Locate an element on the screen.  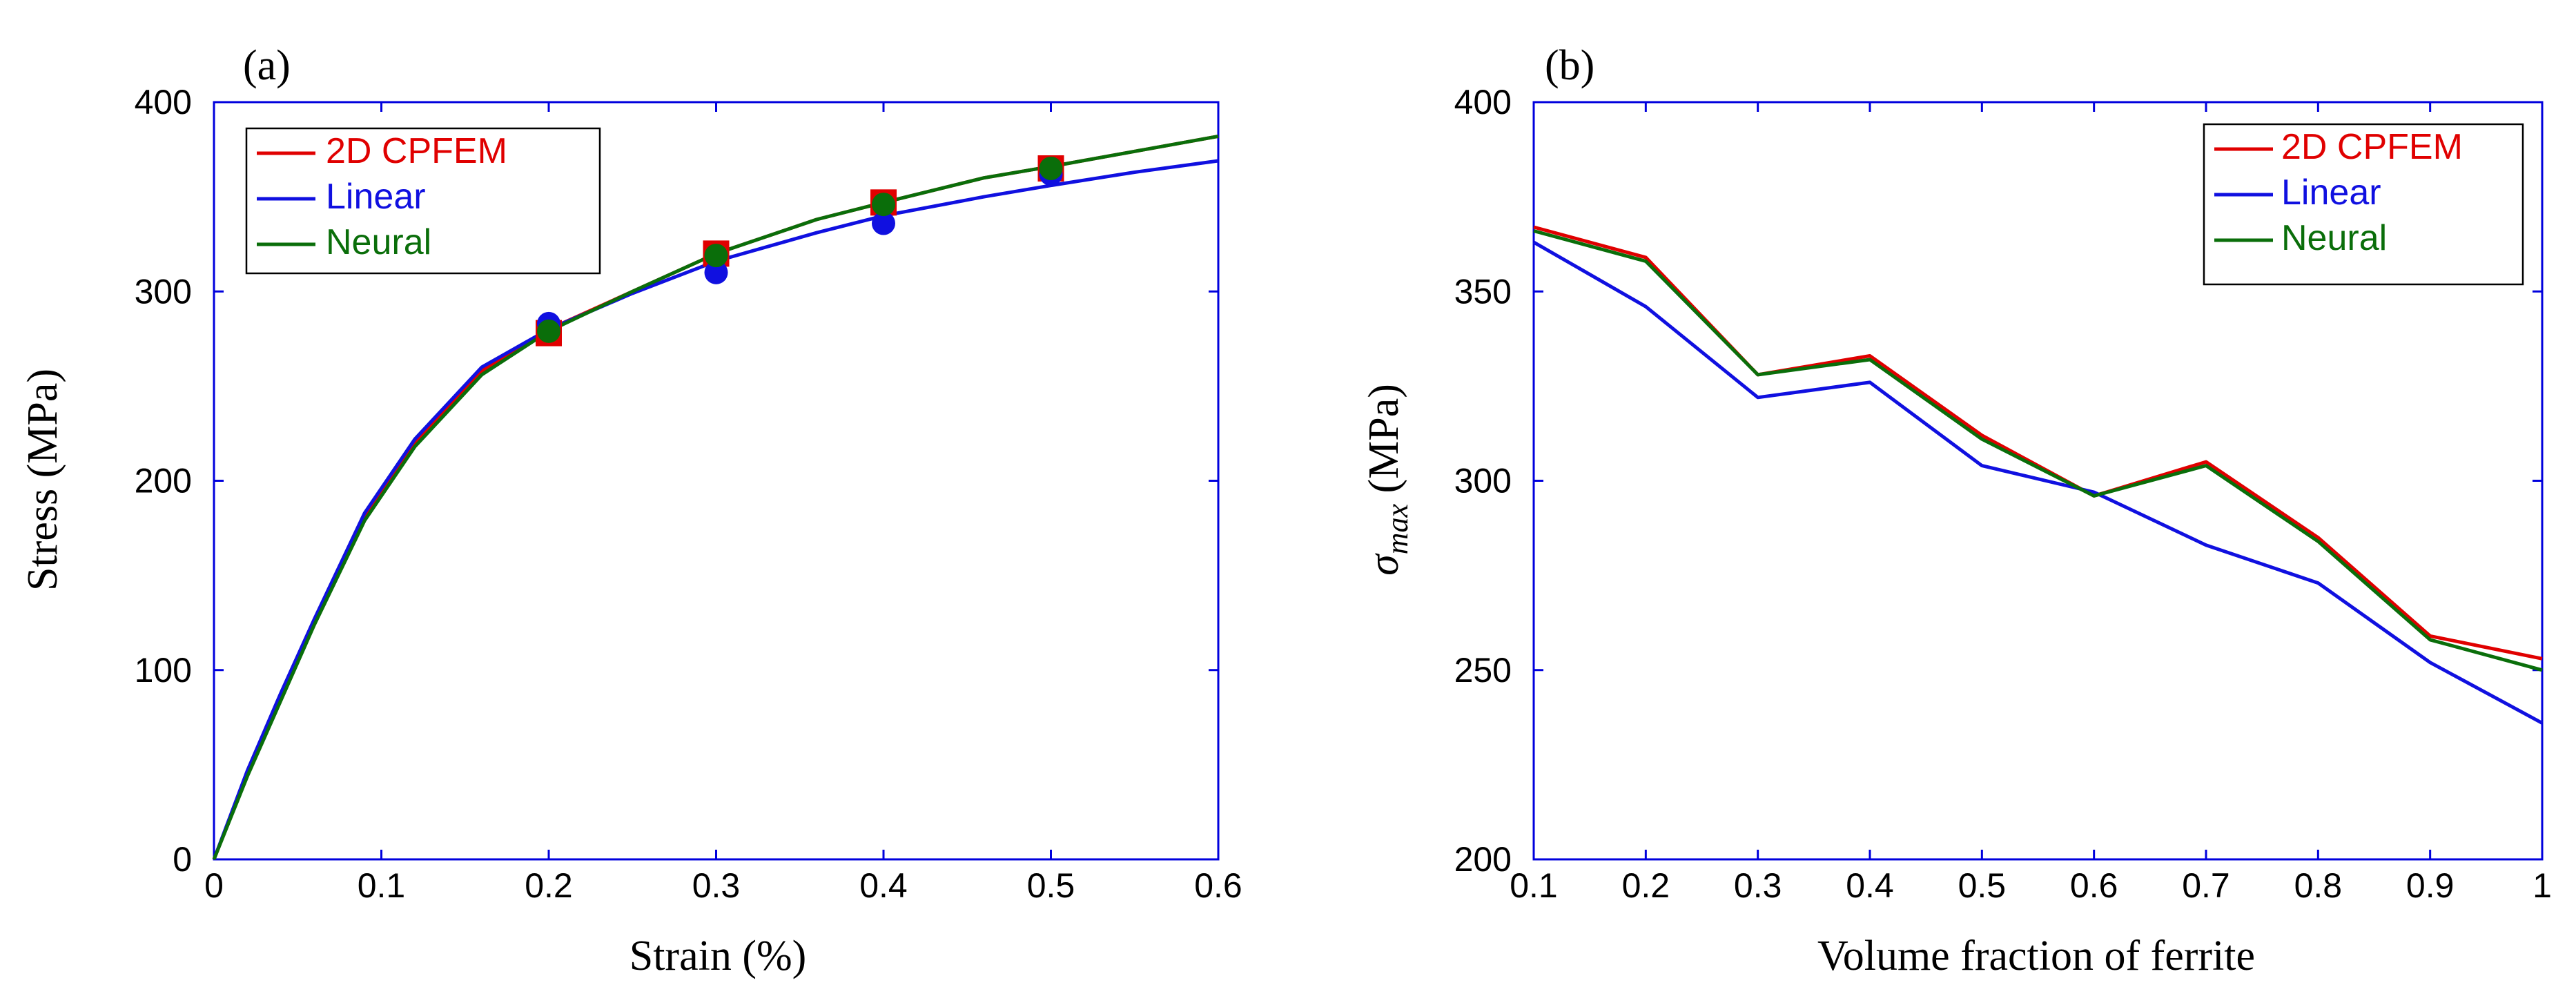
legend-box is located at coordinates (2363, 204).